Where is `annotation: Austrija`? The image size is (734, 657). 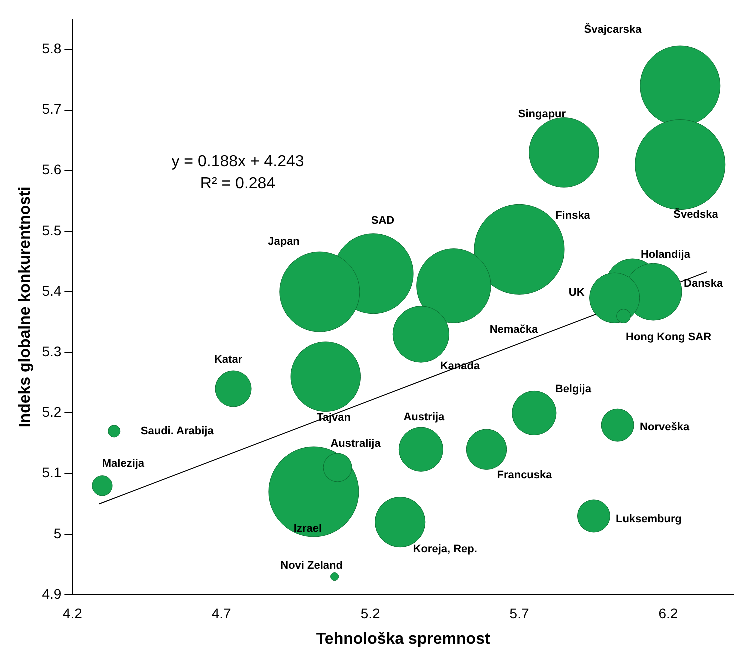
annotation: Austrija is located at coordinates (425, 418).